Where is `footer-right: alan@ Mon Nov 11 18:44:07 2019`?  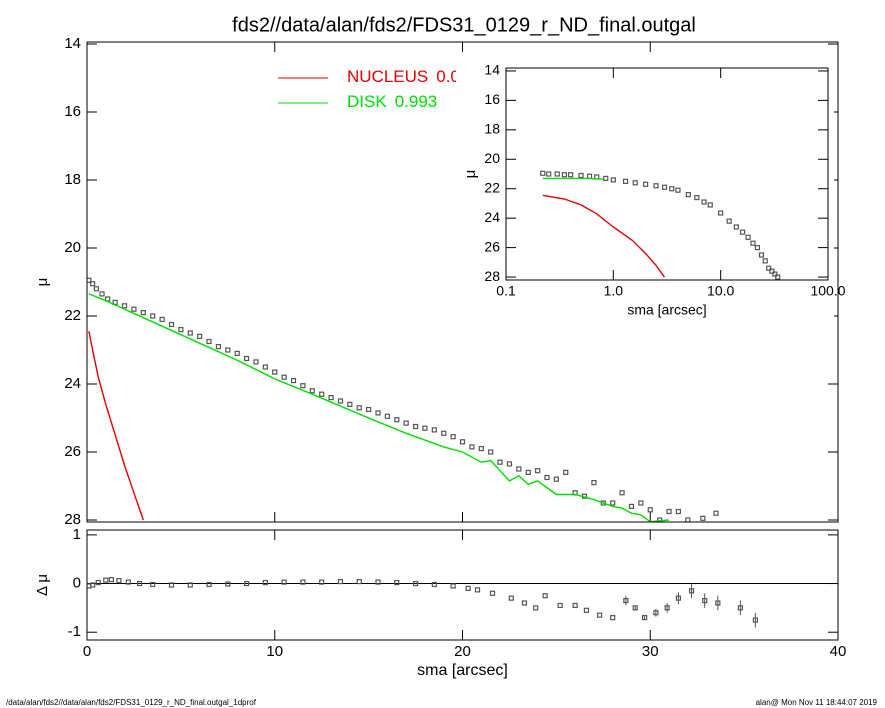 footer-right: alan@ Mon Nov 11 18:44:07 2019 is located at coordinates (817, 702).